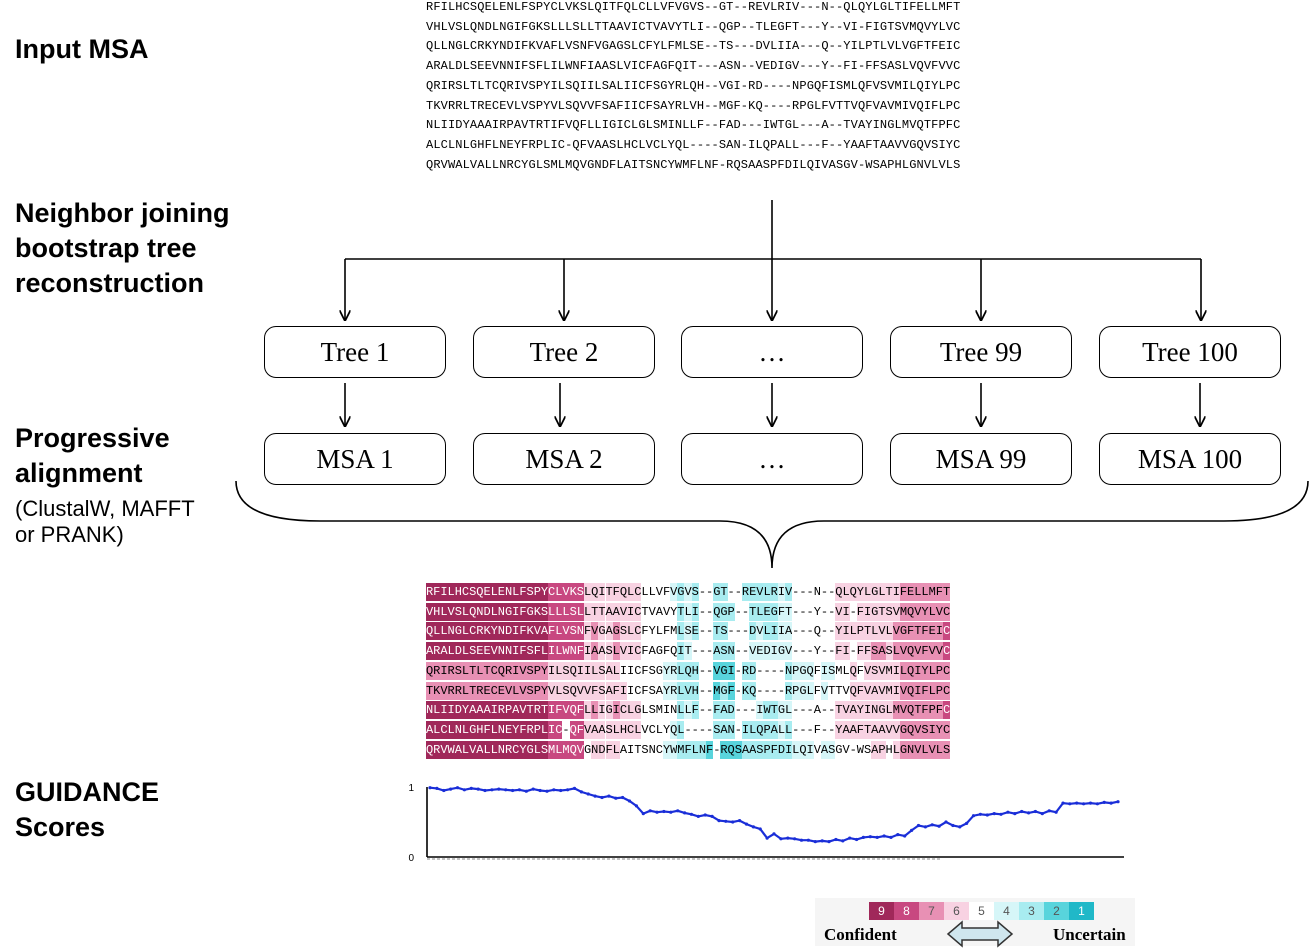 Image resolution: width=1312 pixels, height=949 pixels. What do you see at coordinates (411, 858) in the screenshot?
I see `chart-y-tick-label-0: 0` at bounding box center [411, 858].